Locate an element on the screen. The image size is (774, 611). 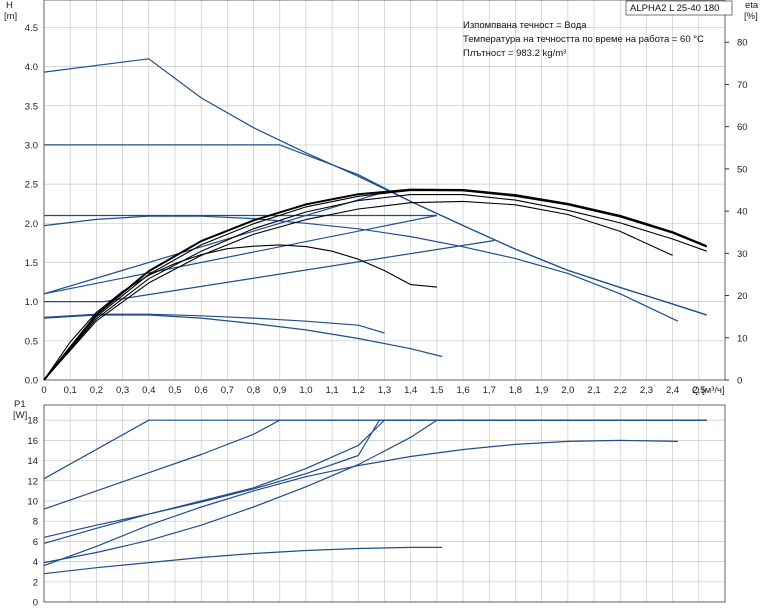
info-density: Плътност = 983.2 kg/m³ is located at coordinates (514, 53).